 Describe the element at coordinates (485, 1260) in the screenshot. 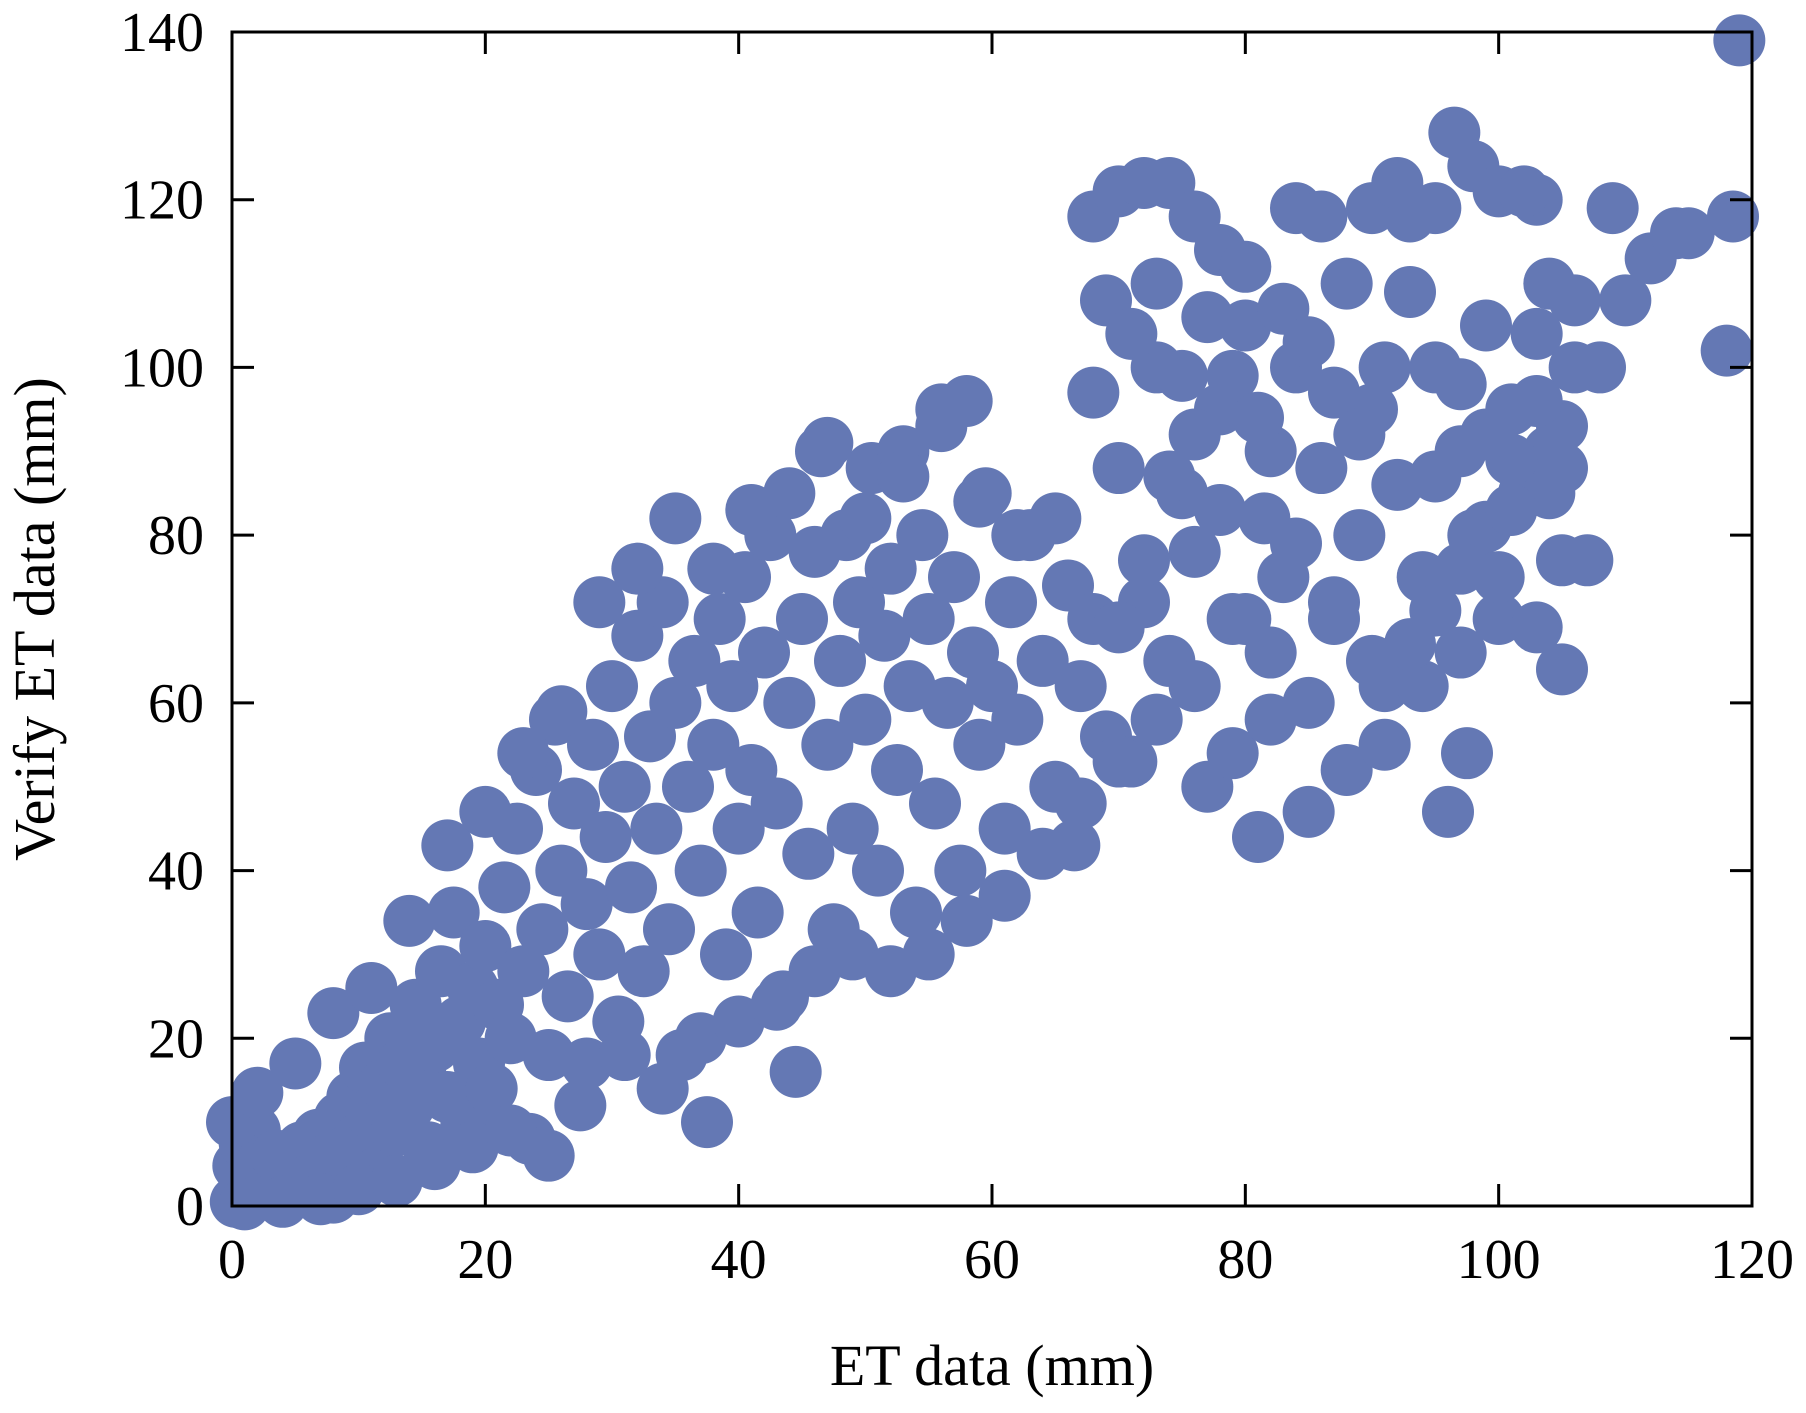

I see `x-tick-label: 20` at that location.